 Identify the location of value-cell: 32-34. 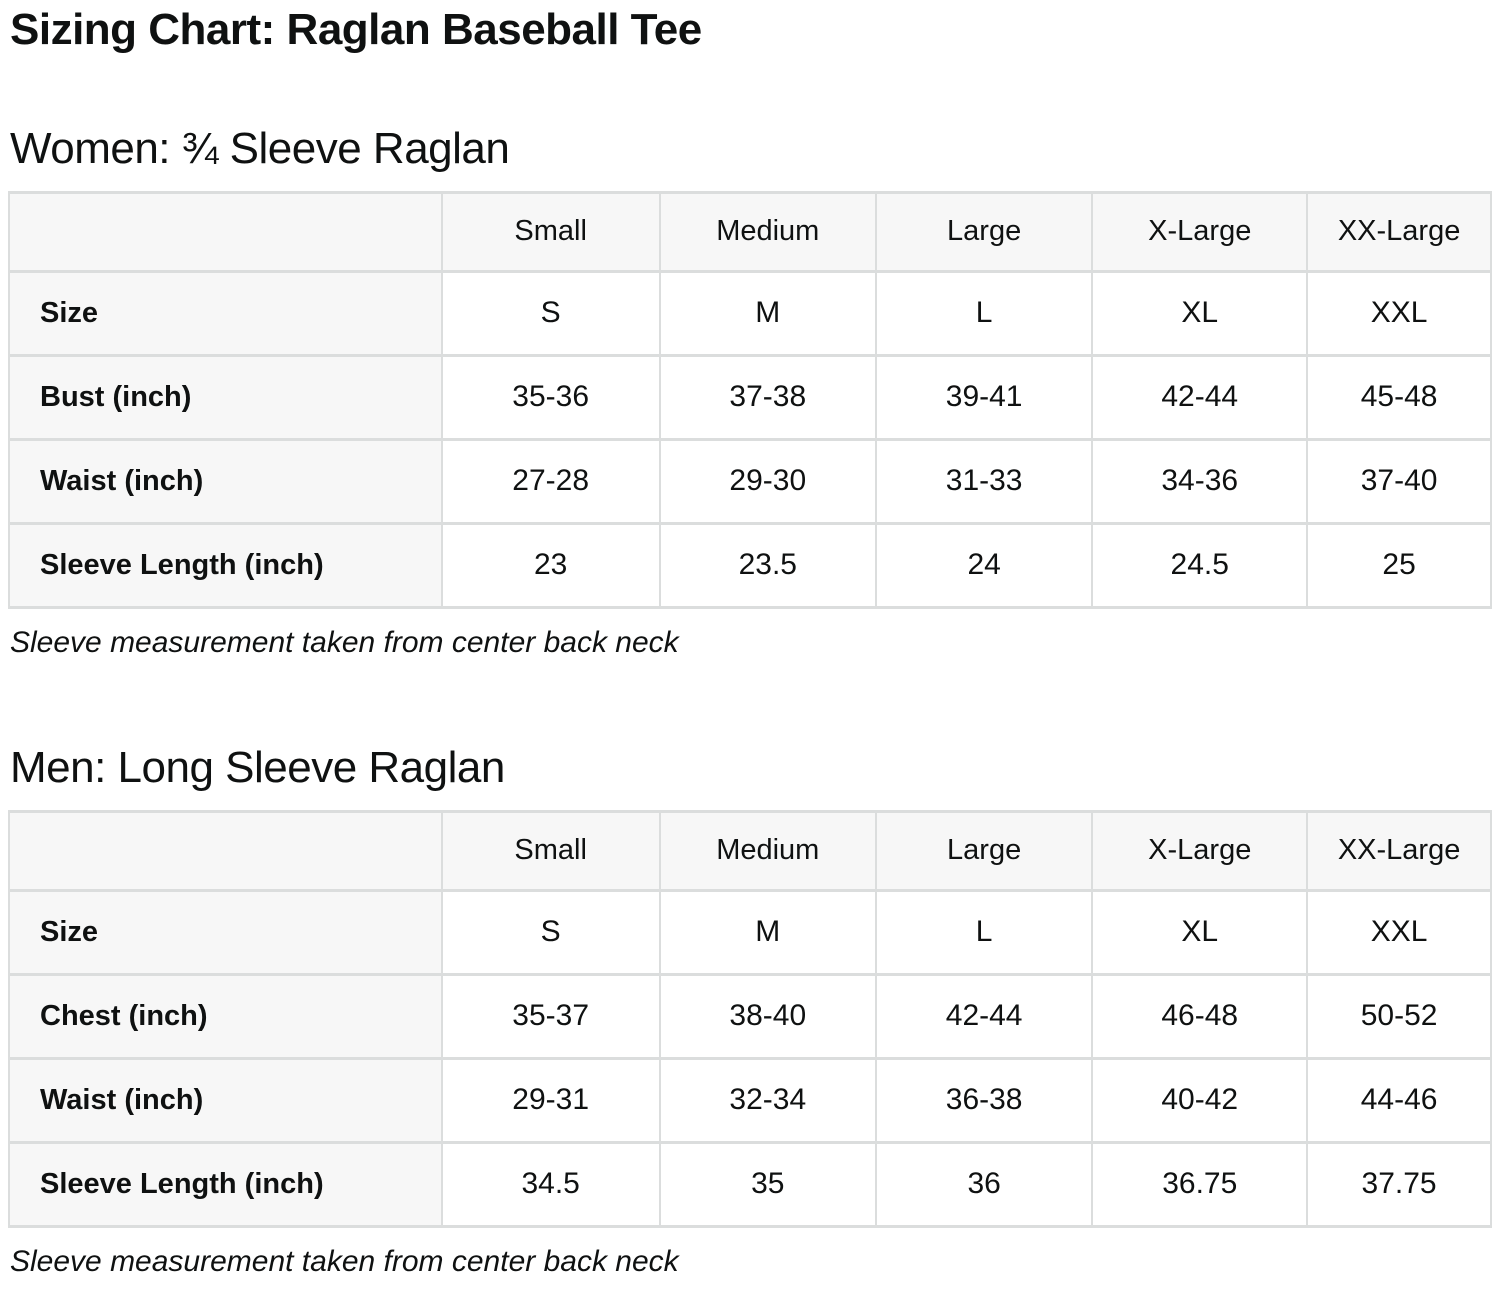
(767, 1100).